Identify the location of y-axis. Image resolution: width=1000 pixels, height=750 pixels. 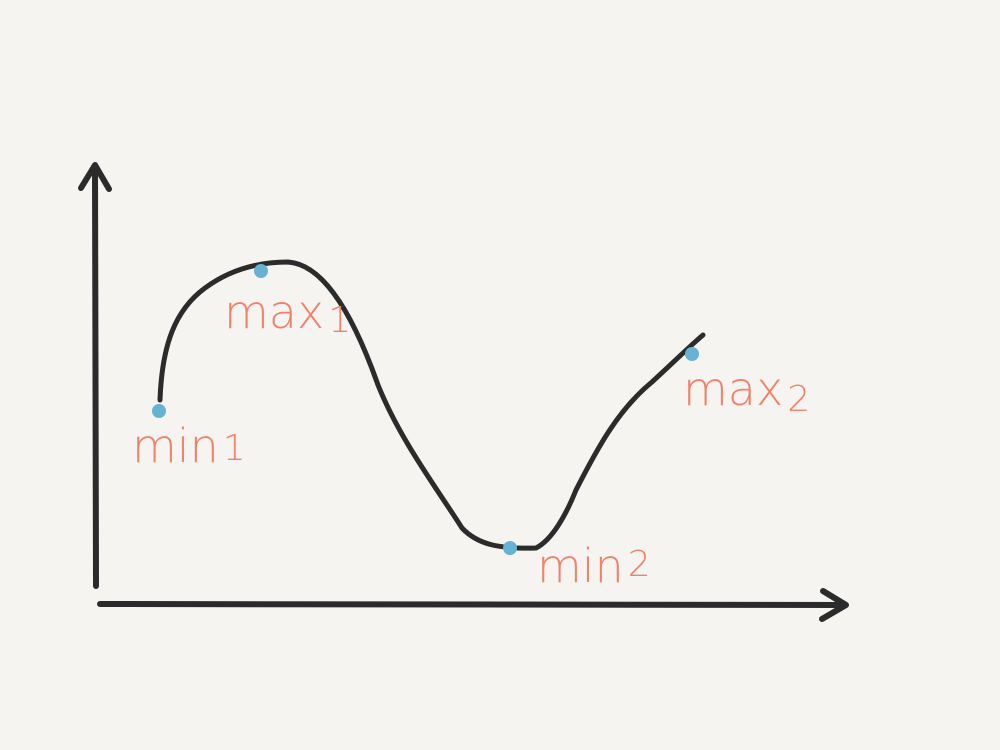
(95, 375).